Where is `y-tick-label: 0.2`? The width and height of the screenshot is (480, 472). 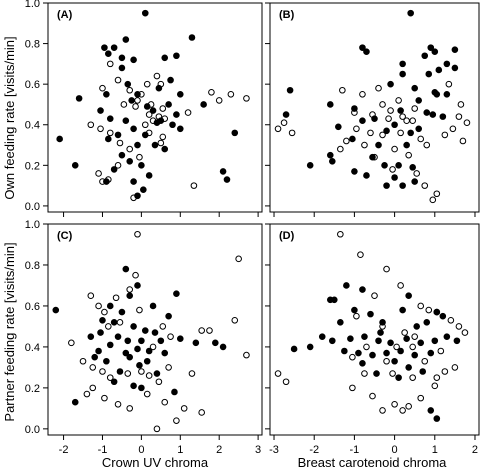
y-tick-label: 0.2 is located at coordinates (32, 166).